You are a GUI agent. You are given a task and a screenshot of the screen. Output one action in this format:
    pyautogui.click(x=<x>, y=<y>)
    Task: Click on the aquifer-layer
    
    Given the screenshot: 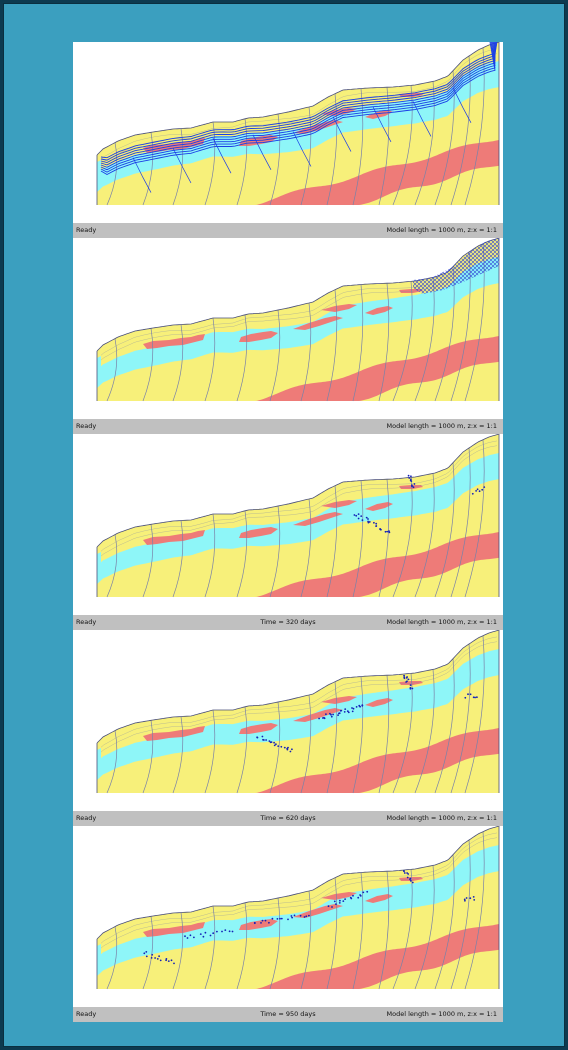 What is the action you would take?
    pyautogui.click(x=298, y=518)
    